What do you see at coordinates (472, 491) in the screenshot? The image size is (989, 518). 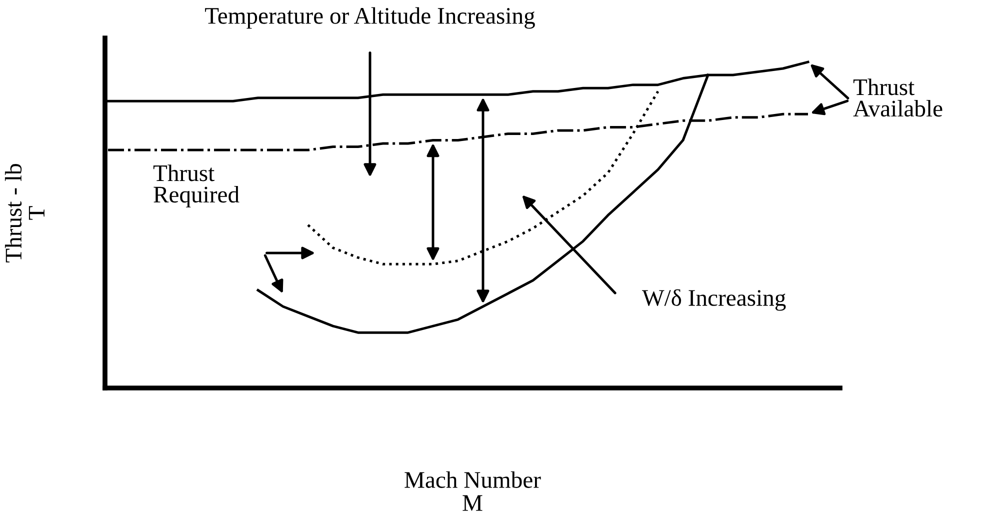 I see `x-axis-title: Mach Number M` at bounding box center [472, 491].